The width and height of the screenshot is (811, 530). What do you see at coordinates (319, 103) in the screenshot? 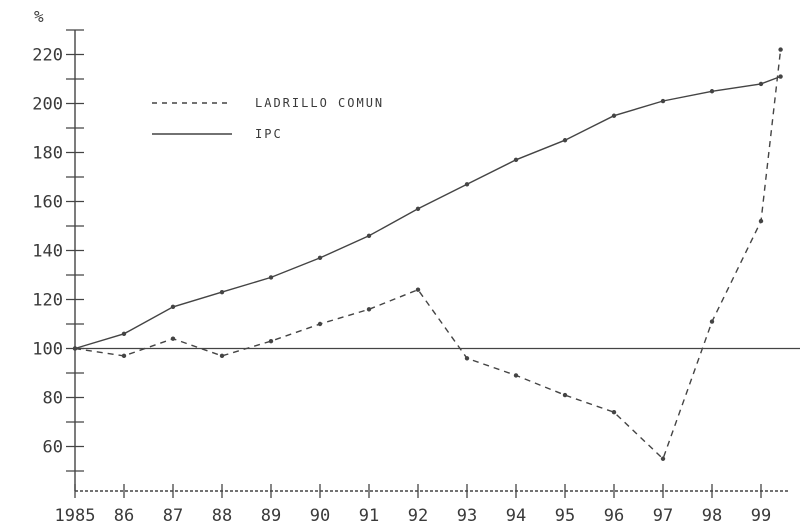
I see `legend-label-ladrillo: LADRILLO COMUN` at bounding box center [319, 103].